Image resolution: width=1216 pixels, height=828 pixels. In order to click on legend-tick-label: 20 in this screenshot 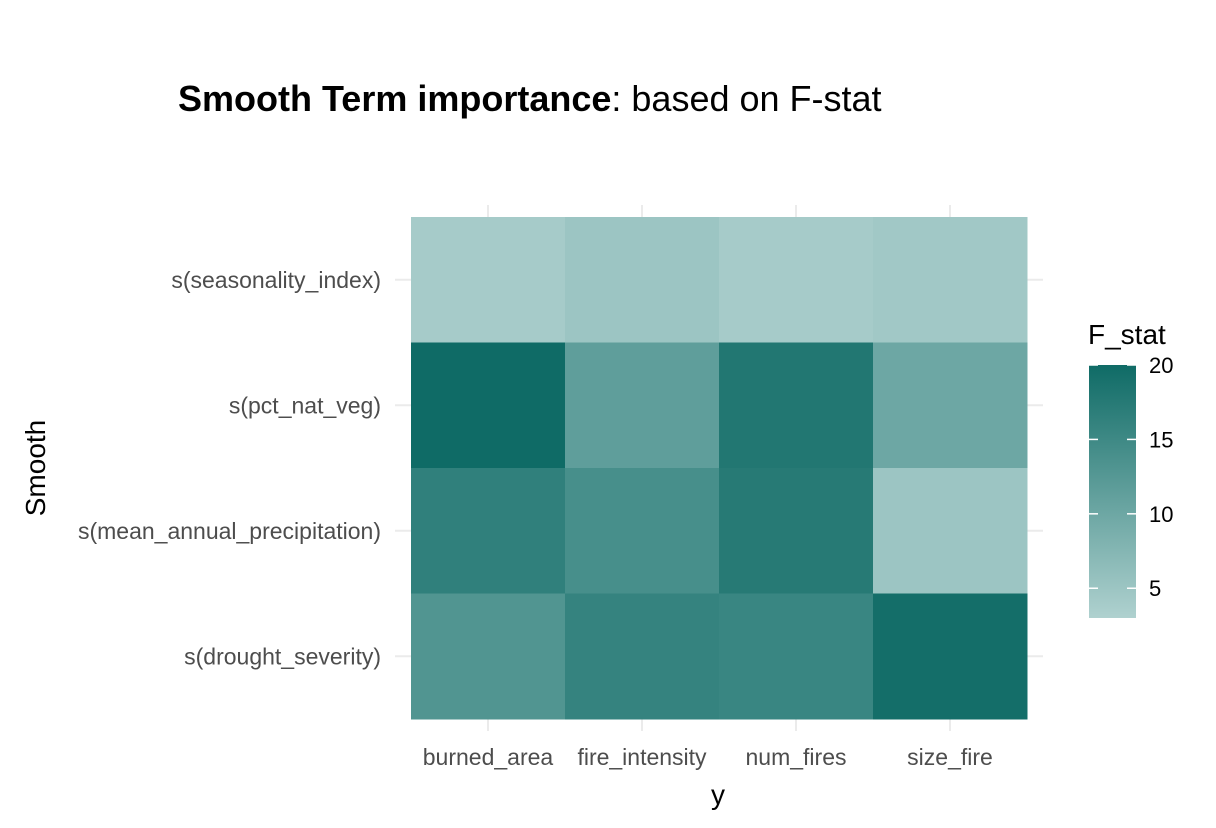, I will do `click(1161, 365)`.